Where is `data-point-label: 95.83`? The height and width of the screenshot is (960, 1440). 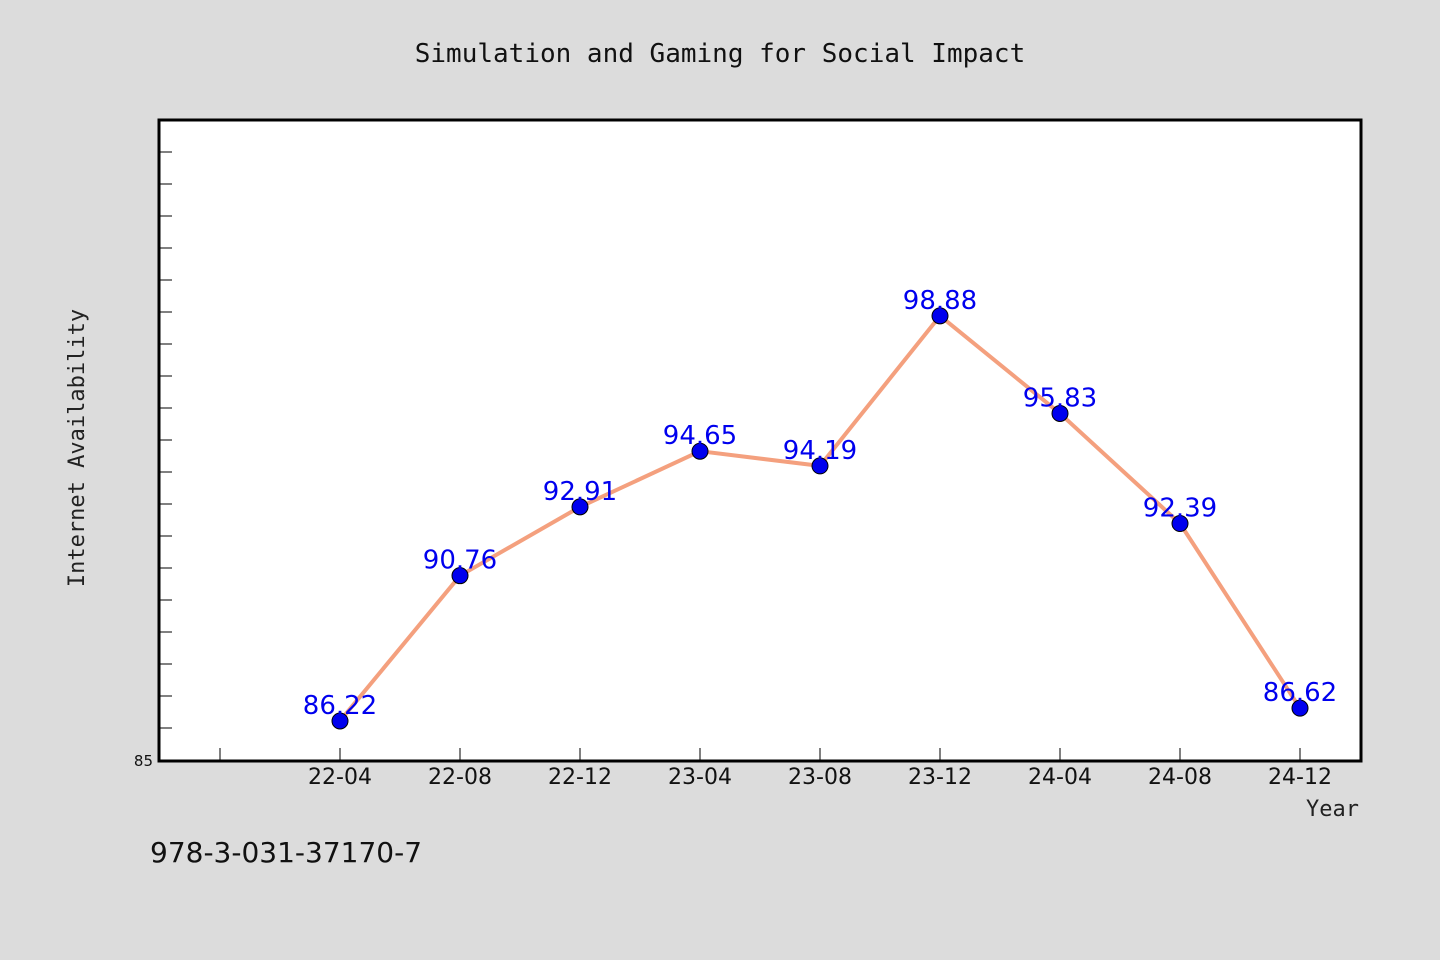 data-point-label: 95.83 is located at coordinates (1060, 398).